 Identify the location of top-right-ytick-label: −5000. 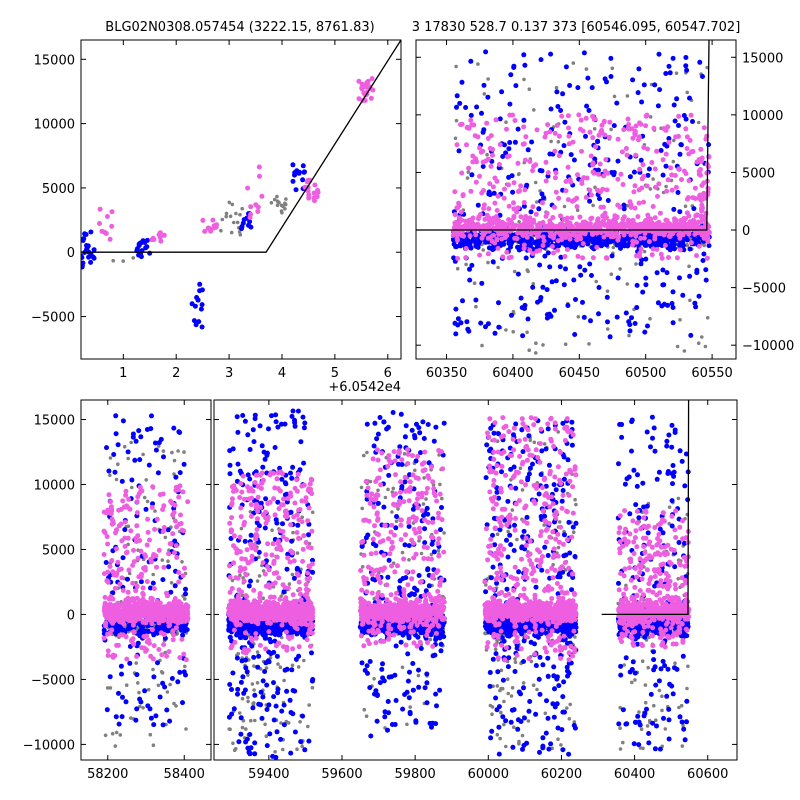
(764, 289).